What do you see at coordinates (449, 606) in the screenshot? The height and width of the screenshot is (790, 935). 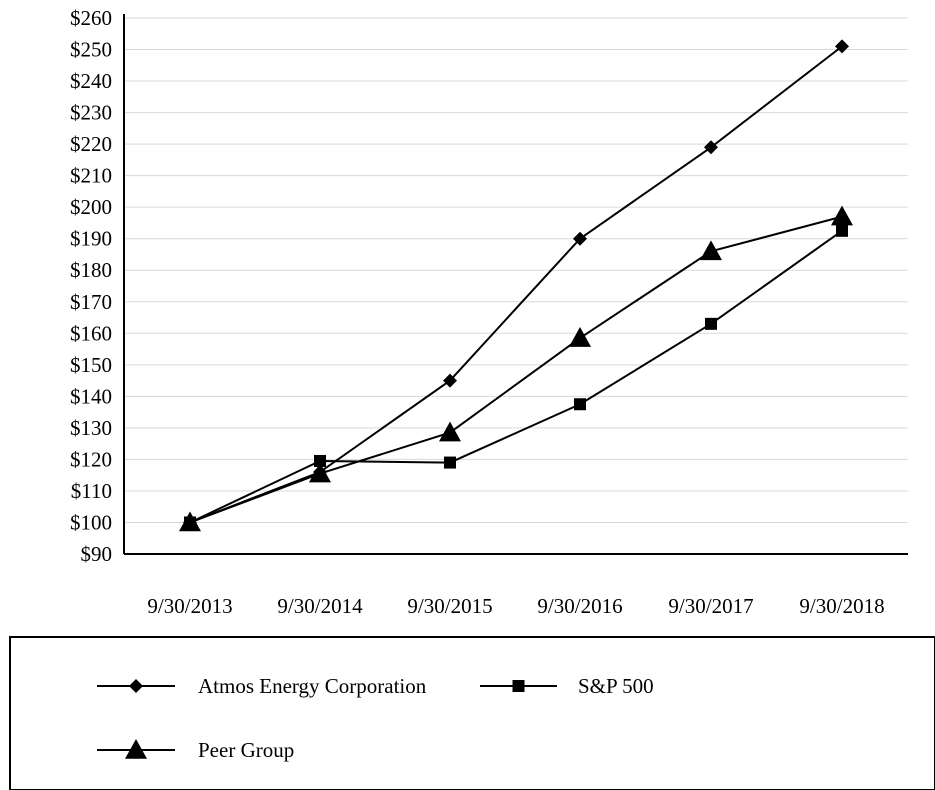 I see `x-tick-label: 9/30/2015` at bounding box center [449, 606].